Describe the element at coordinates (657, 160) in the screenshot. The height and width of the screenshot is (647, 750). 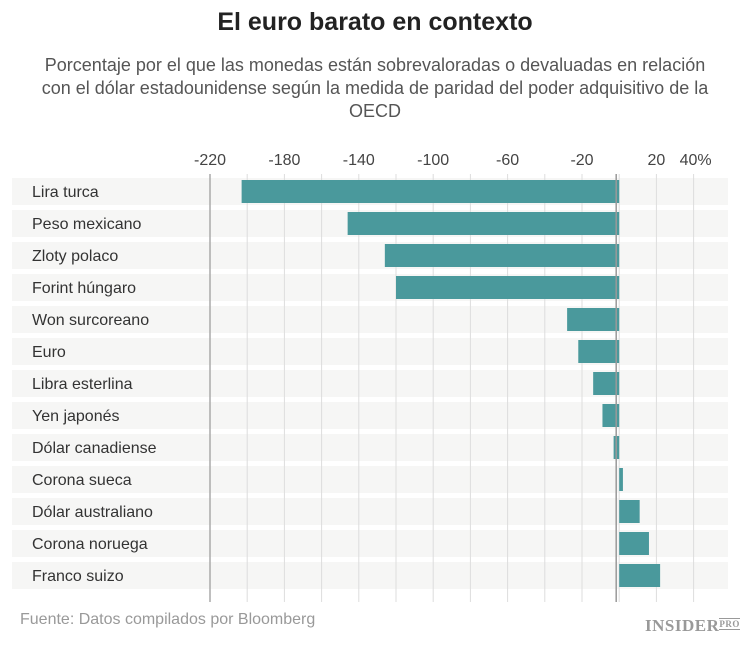
I see `tick-label: 20` at that location.